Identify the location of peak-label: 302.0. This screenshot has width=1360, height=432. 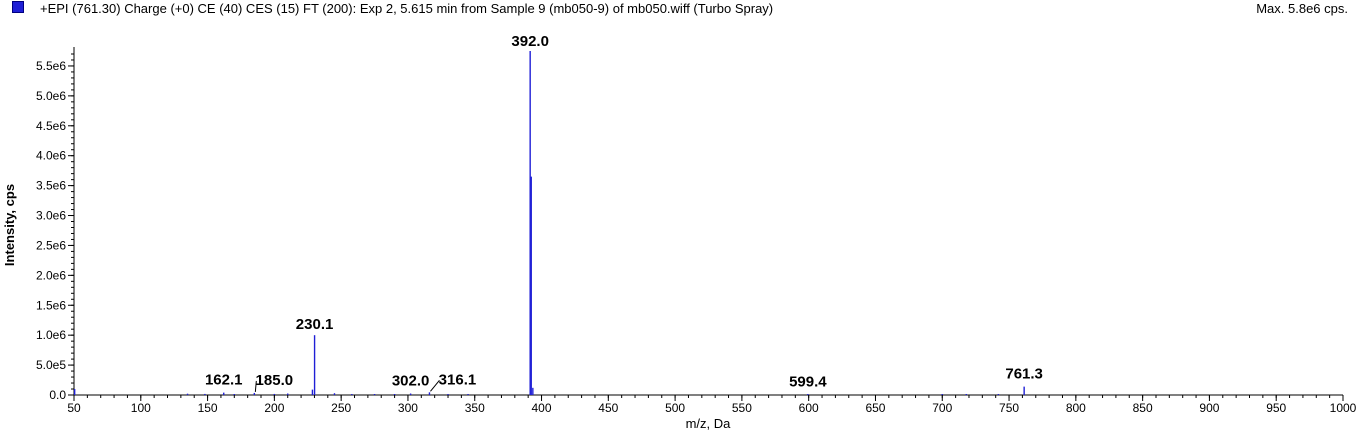
(411, 381).